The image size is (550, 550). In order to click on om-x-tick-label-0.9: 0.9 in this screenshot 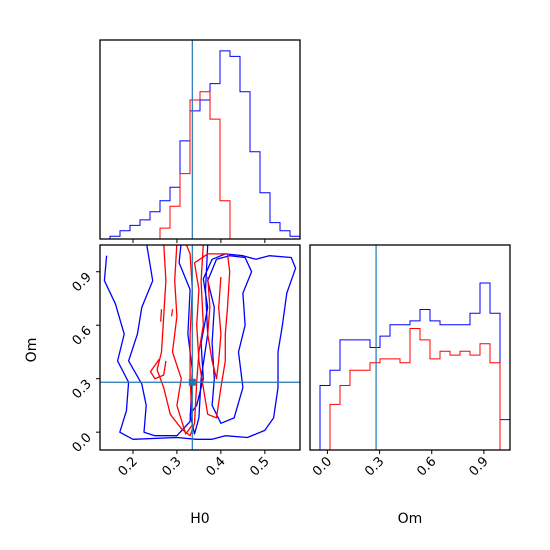, I will do `click(478, 466)`.